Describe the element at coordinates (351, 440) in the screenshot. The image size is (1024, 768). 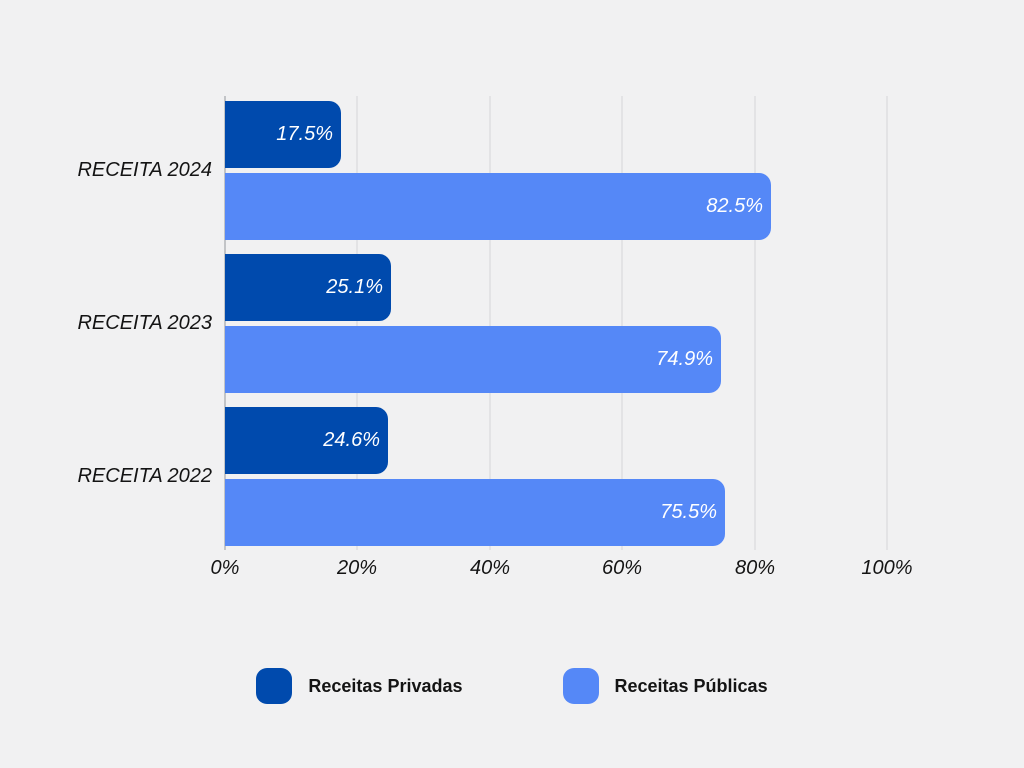
I see `bar-value-label: 24.6%` at that location.